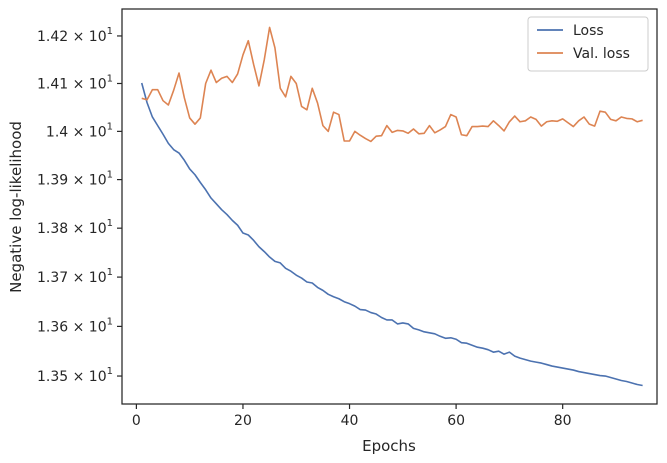 The image size is (667, 463). I want to click on y-tick-label: 1.38 × 10¹, so click(75, 227).